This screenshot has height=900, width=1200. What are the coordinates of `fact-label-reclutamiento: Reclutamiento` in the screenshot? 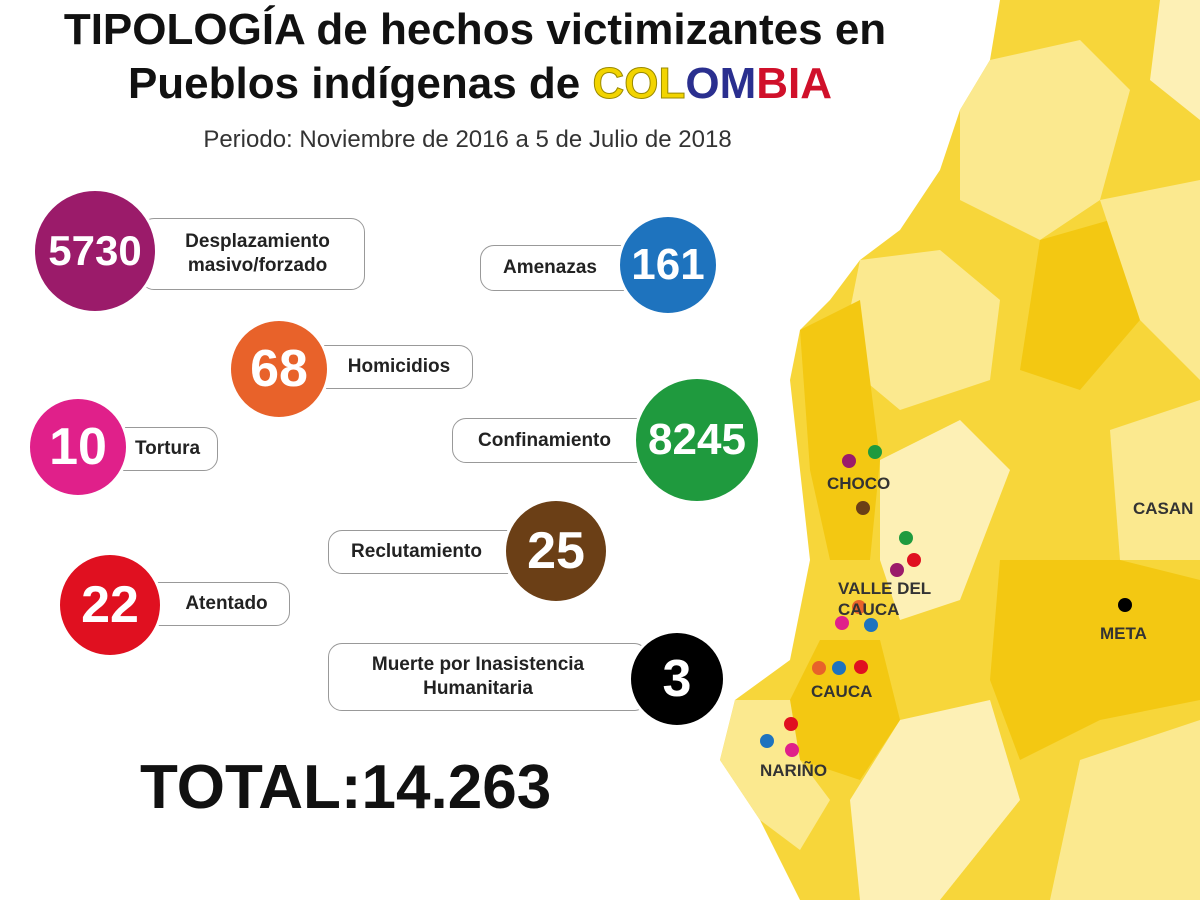 It's located at (425, 552).